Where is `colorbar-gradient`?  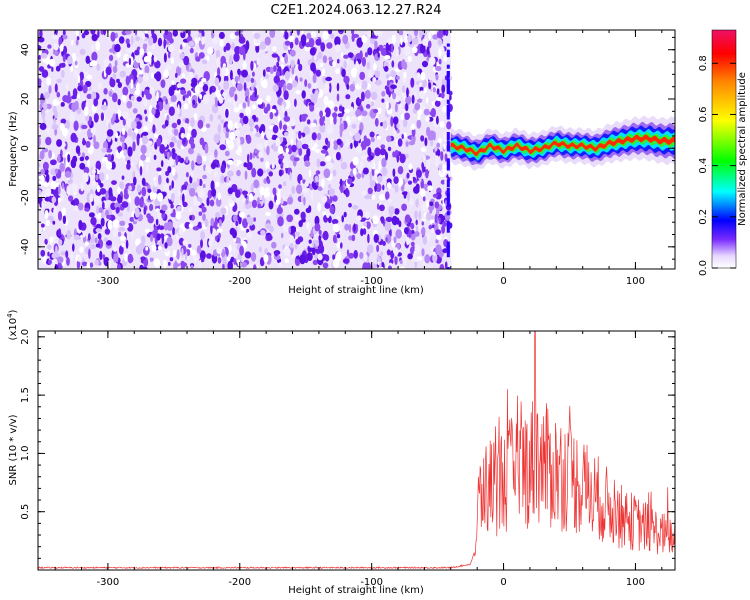 colorbar-gradient is located at coordinates (724, 149).